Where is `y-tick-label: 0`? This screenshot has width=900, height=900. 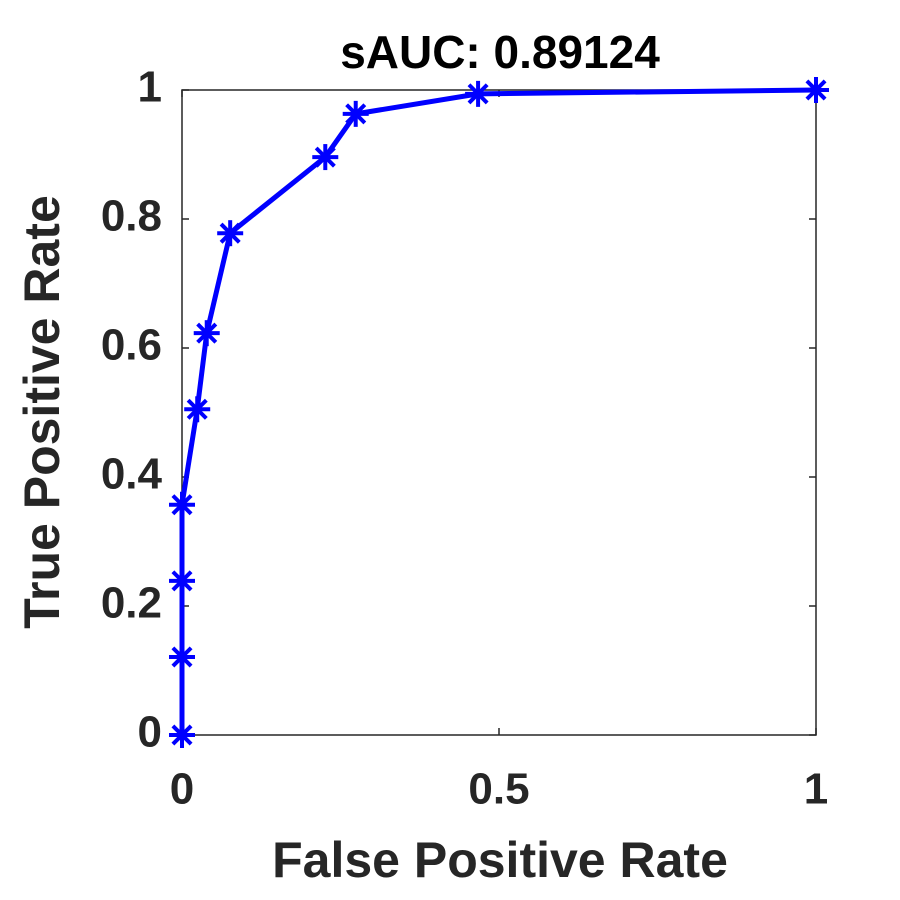 y-tick-label: 0 is located at coordinates (150, 732).